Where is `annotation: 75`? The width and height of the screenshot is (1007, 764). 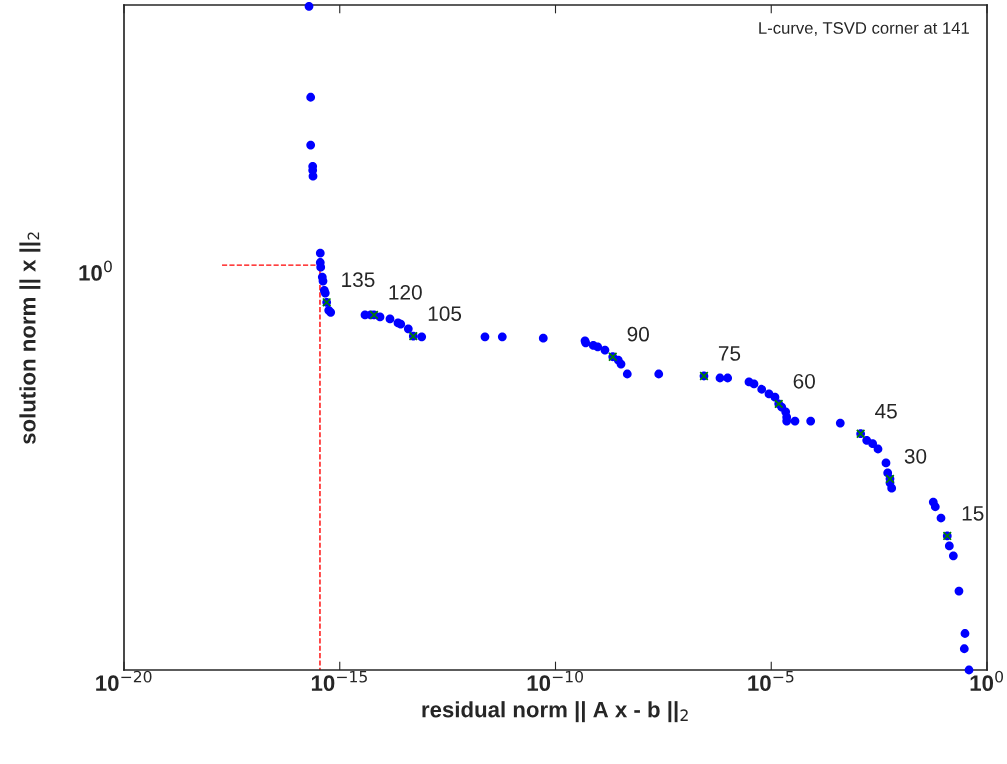 annotation: 75 is located at coordinates (729, 353).